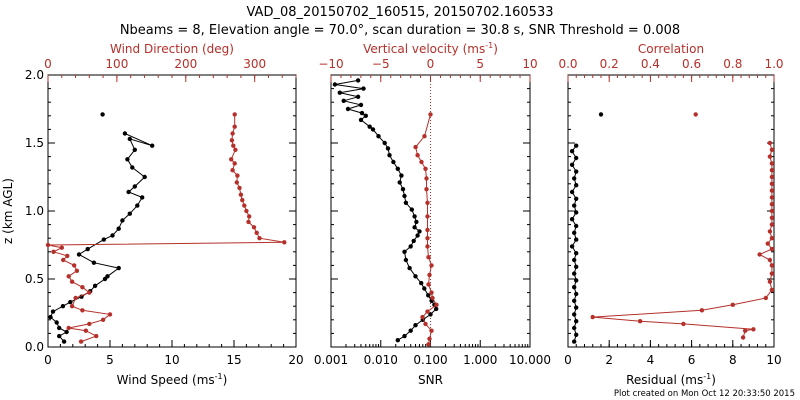  Describe the element at coordinates (102, 114) in the screenshot. I see `left-wind-speed-top-level-point` at that location.